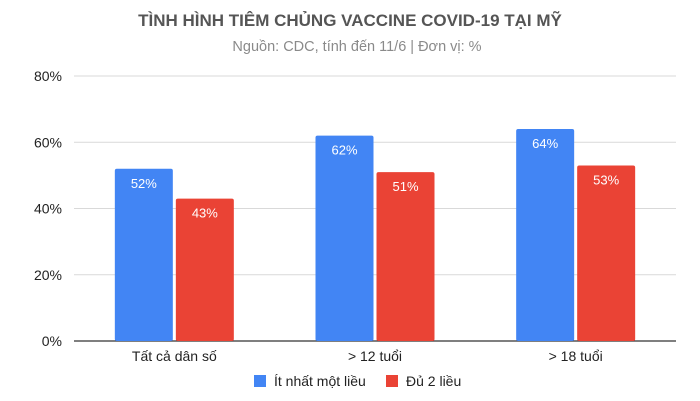 This screenshot has width=700, height=401. Describe the element at coordinates (545, 143) in the screenshot. I see `bar-value-label: 64%` at that location.